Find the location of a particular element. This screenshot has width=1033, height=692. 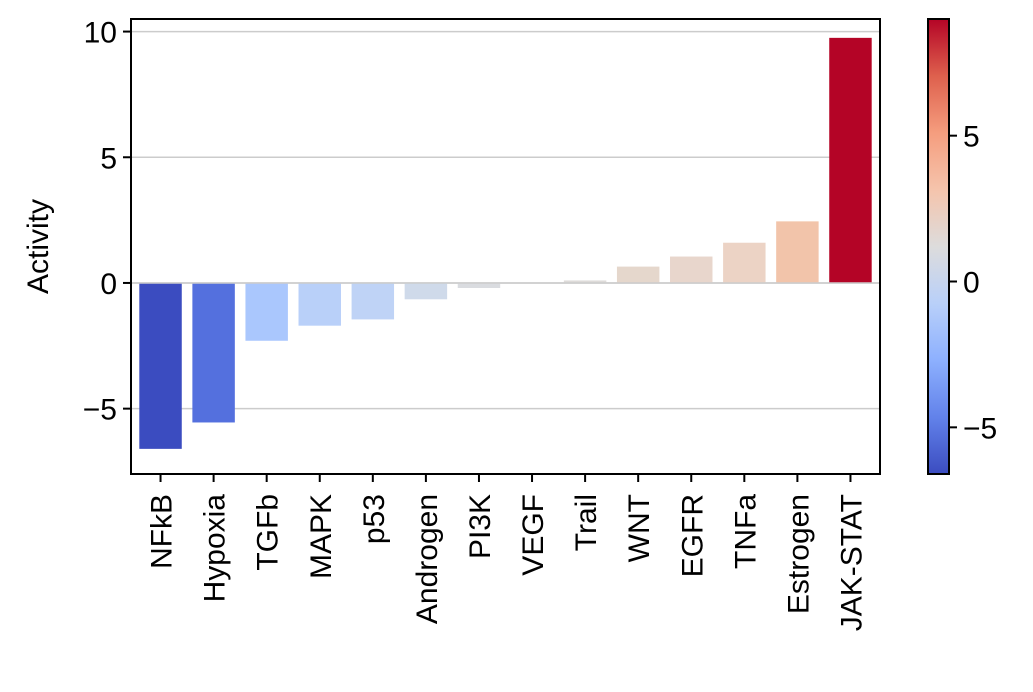

category-label: Hypoxia is located at coordinates (215, 548).